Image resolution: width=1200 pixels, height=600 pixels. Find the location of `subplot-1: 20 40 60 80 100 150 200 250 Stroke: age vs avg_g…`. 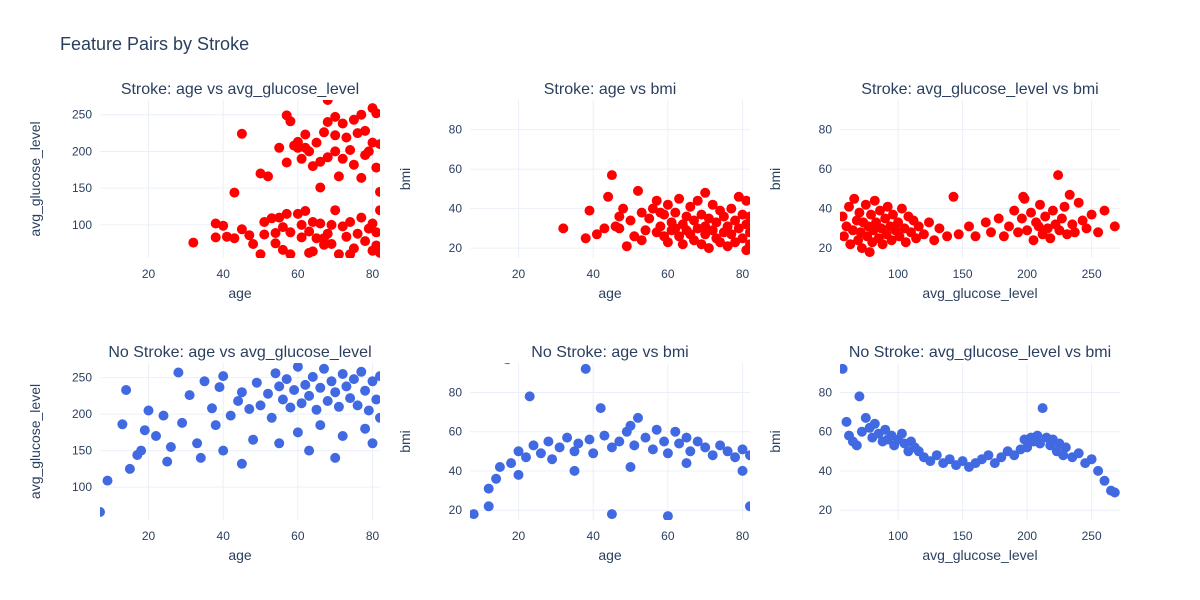

subplot-1: 20 40 60 80 100 150 200 250 Stroke: age vs avg_g… is located at coordinates (203, 191).